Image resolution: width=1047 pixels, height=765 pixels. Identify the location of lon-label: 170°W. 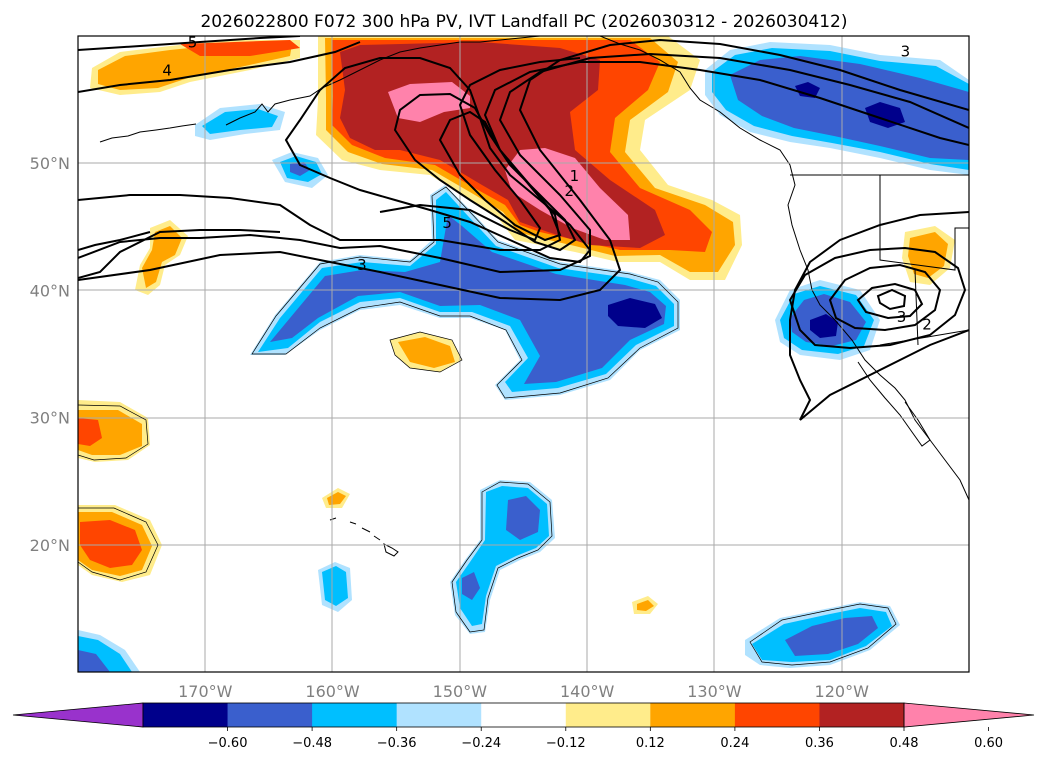
(205, 691).